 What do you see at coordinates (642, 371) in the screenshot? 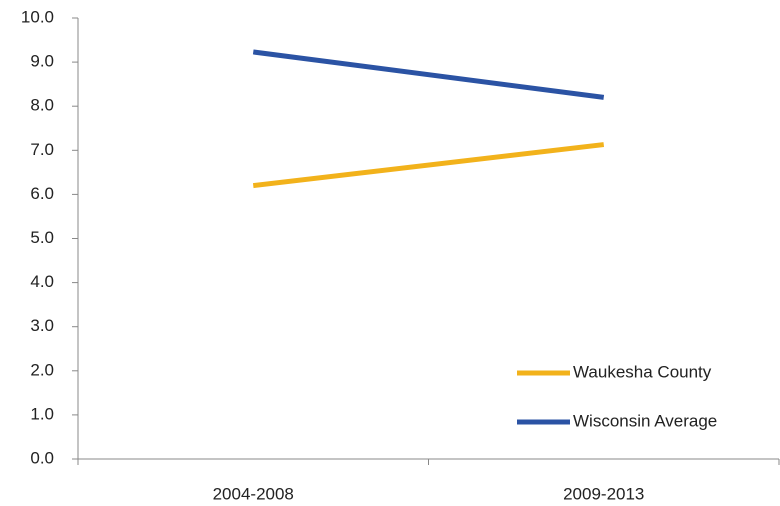
I see `legend-label: Waukesha County` at bounding box center [642, 371].